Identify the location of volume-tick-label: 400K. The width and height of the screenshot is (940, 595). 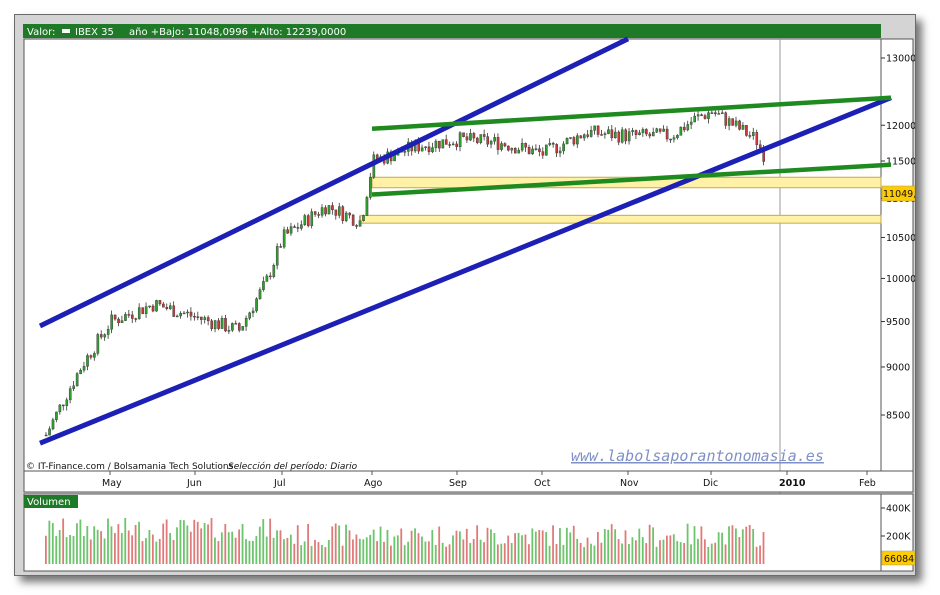
(898, 509).